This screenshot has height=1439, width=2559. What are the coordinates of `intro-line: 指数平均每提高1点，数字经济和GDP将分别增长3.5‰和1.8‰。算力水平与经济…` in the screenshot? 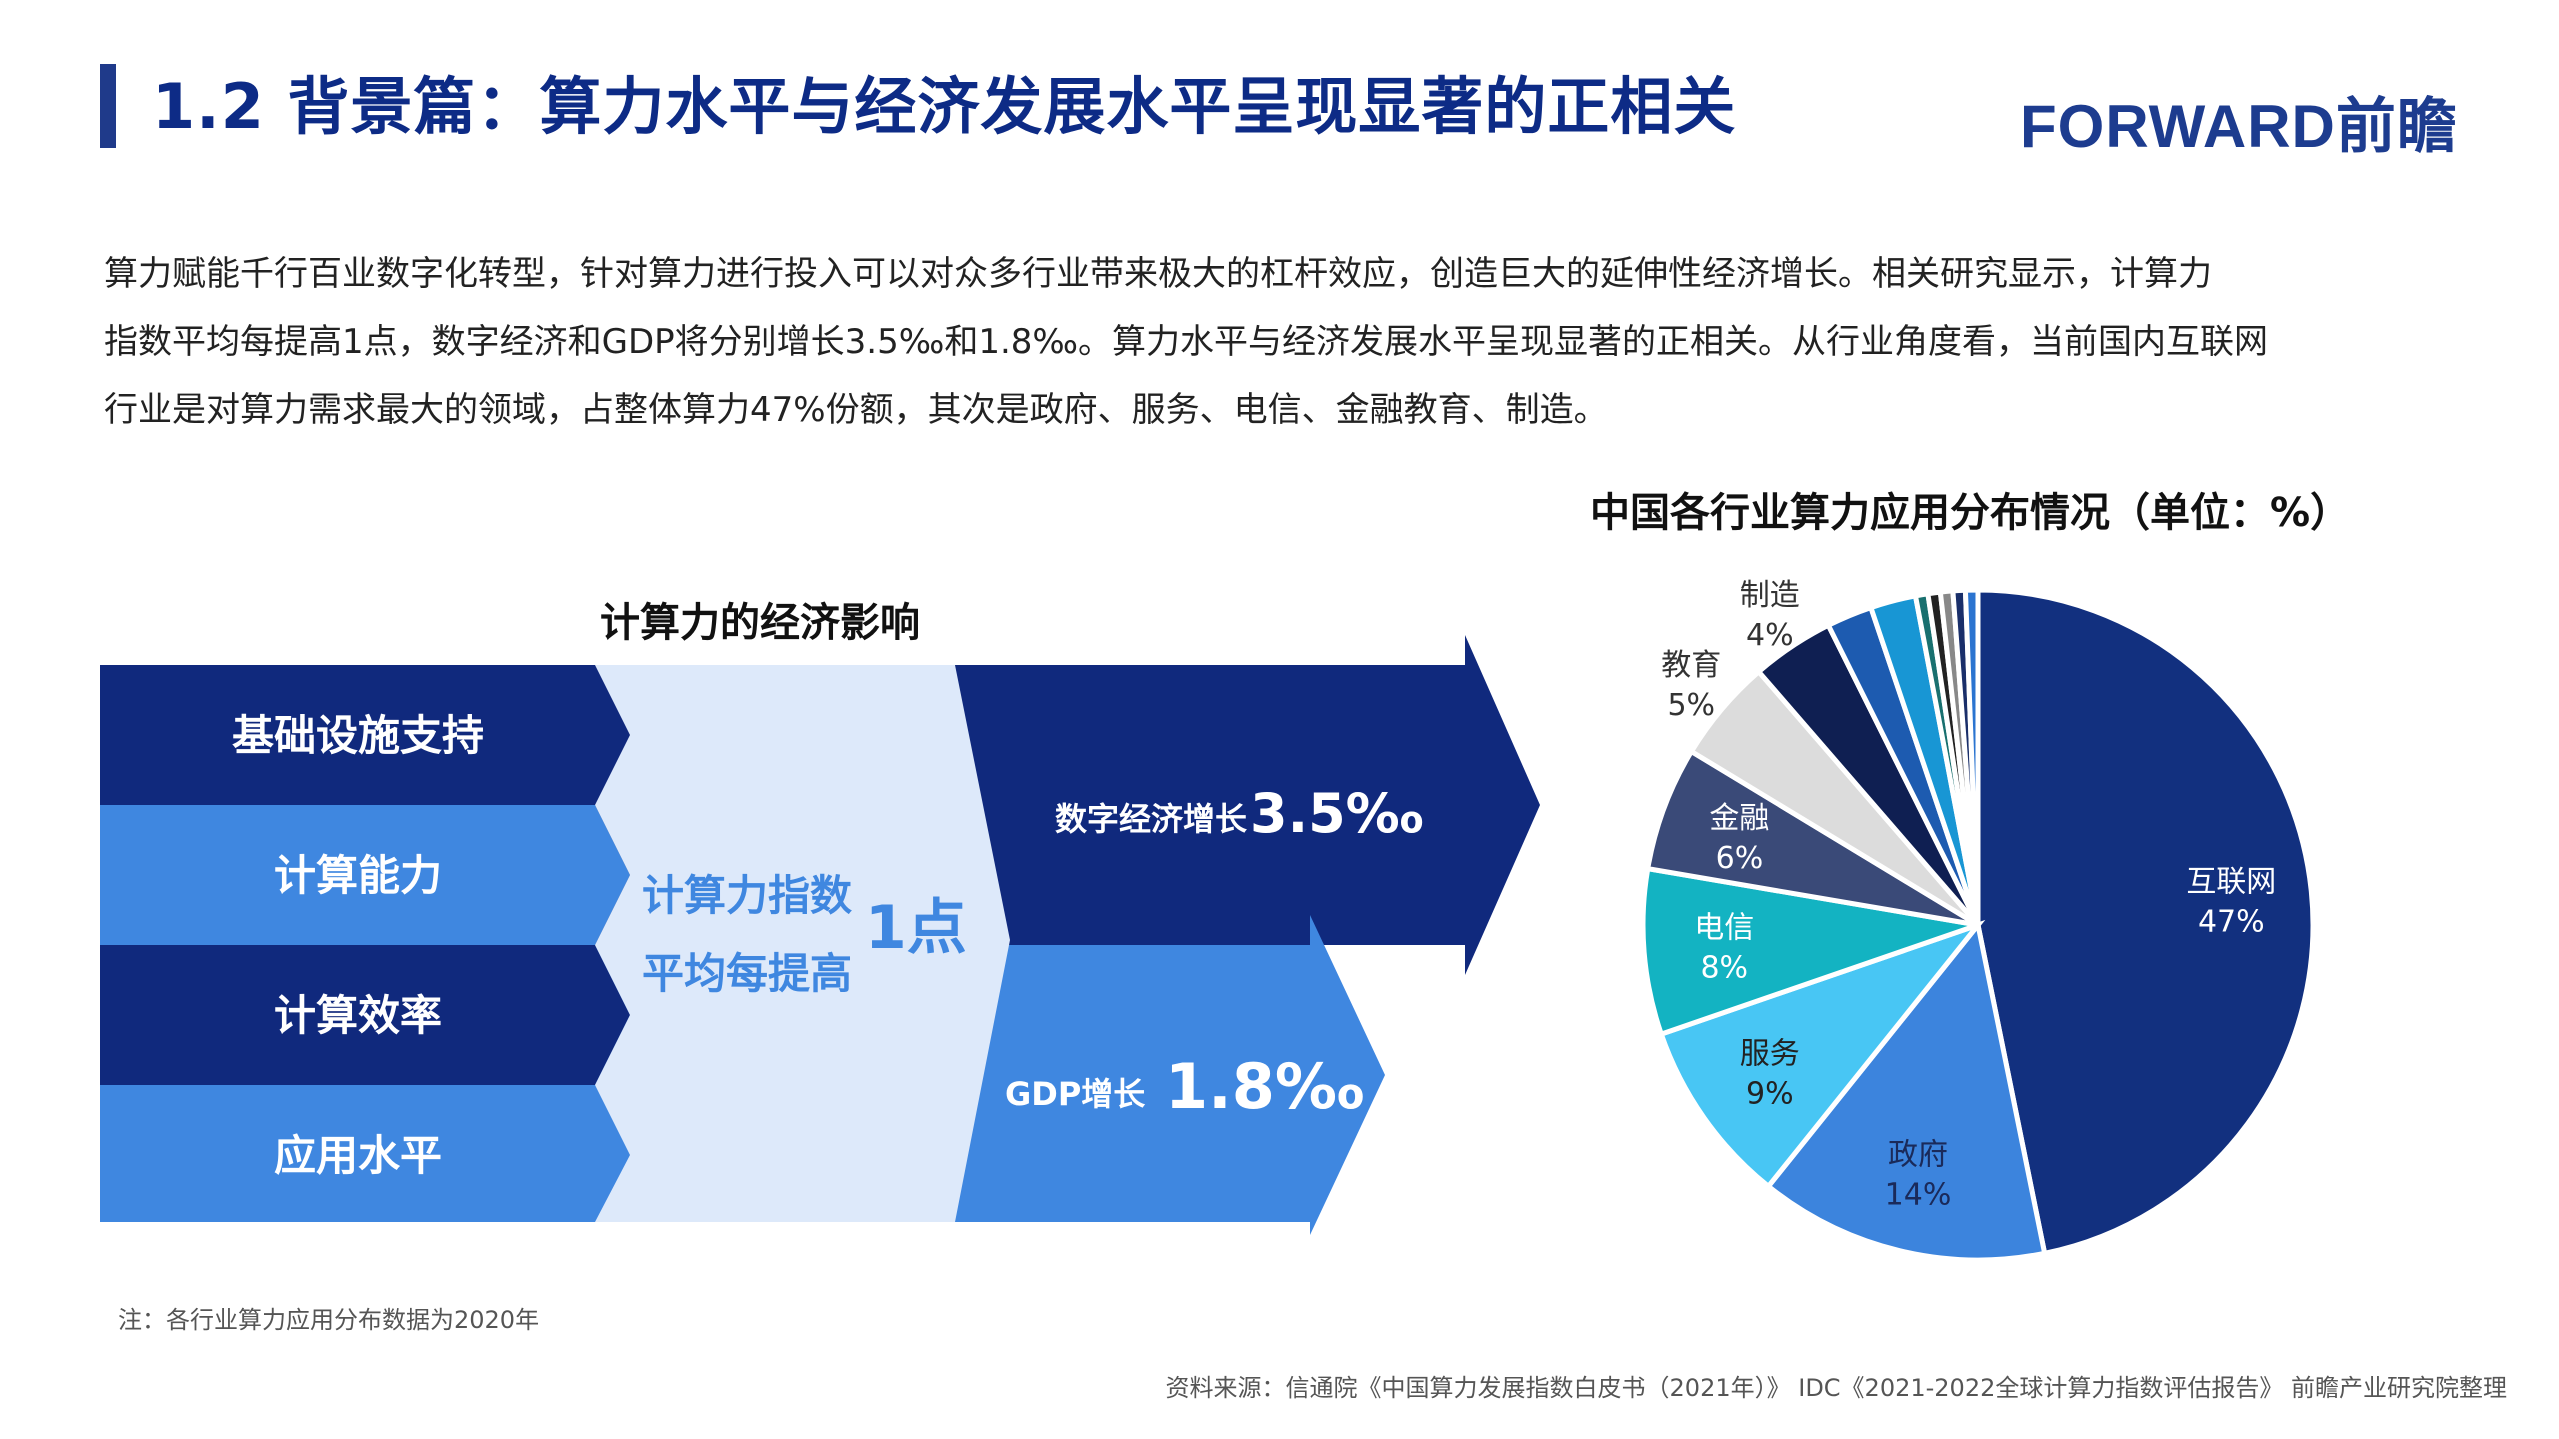 It's located at (1186, 342).